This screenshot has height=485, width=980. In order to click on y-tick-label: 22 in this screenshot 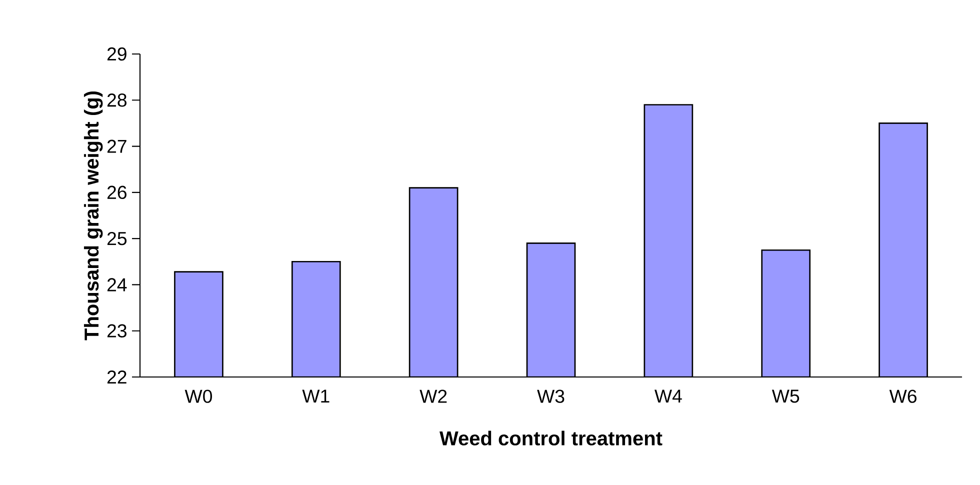, I will do `click(116, 377)`.